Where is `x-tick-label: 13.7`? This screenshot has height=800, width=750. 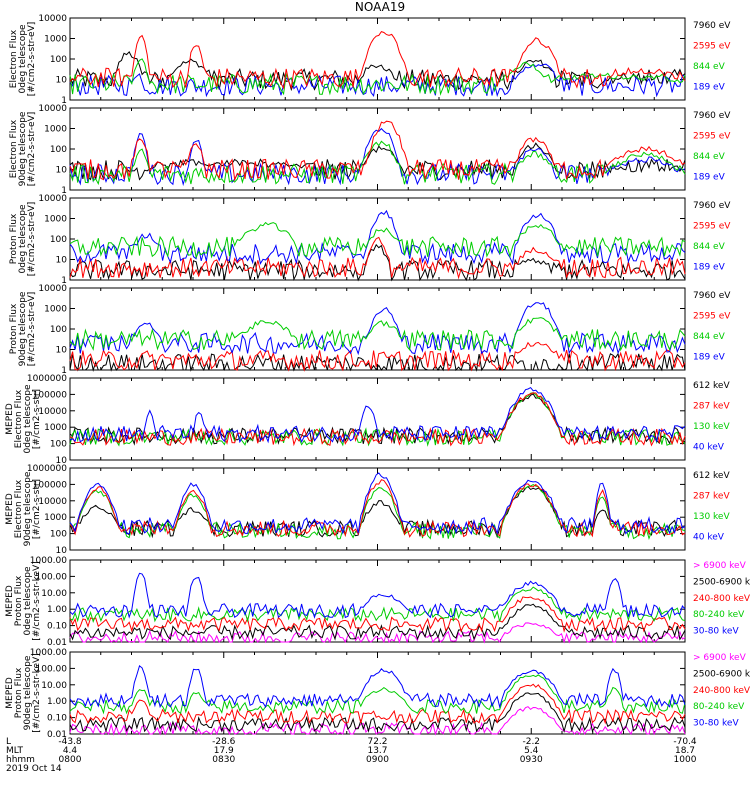 x-tick-label: 13.7 is located at coordinates (377, 751).